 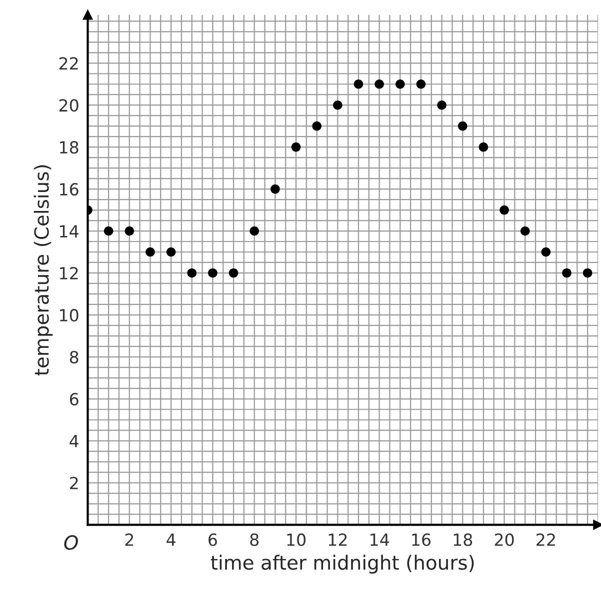 I want to click on y-axis-title: temperature (Celsius), so click(x=43, y=270).